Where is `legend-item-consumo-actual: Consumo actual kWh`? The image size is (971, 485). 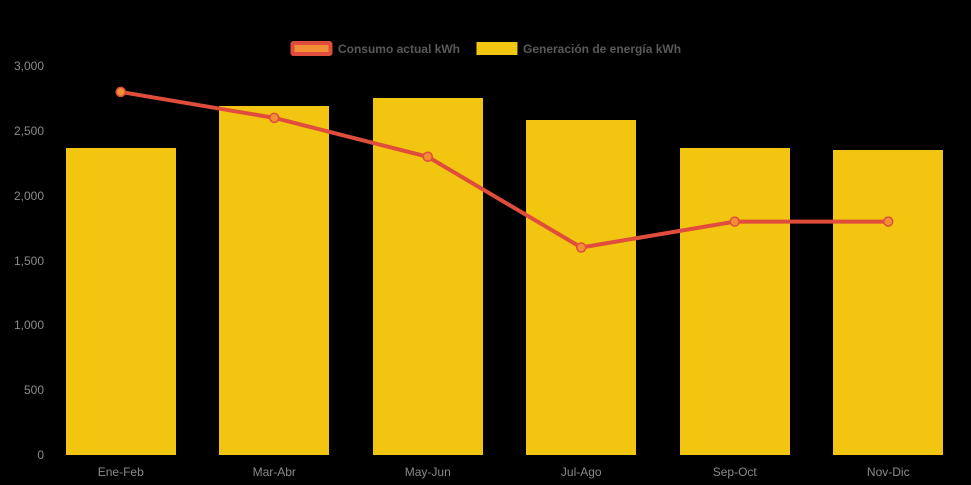 legend-item-consumo-actual: Consumo actual kWh is located at coordinates (374, 48).